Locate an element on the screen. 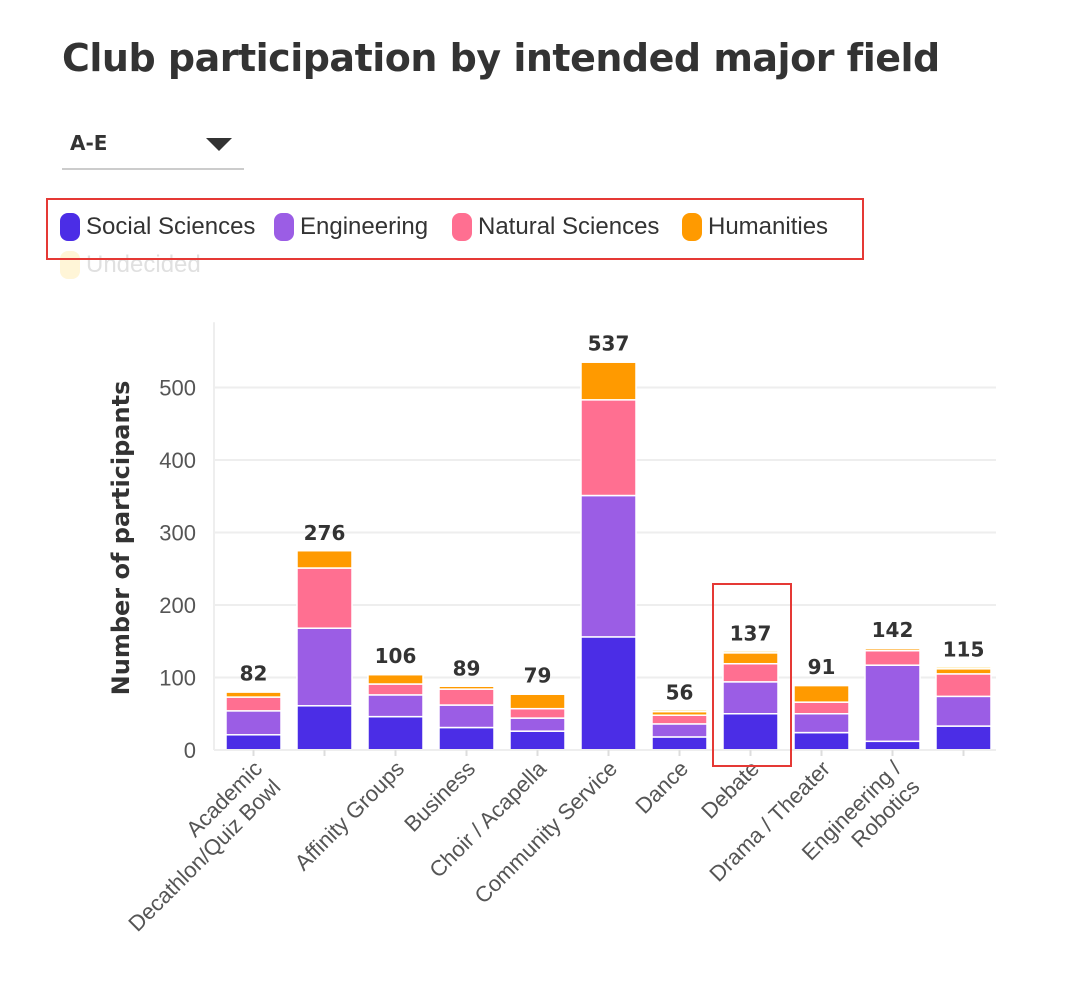 The width and height of the screenshot is (1080, 993). x-tick-label-line: Drama / Theater is located at coordinates (769, 821).